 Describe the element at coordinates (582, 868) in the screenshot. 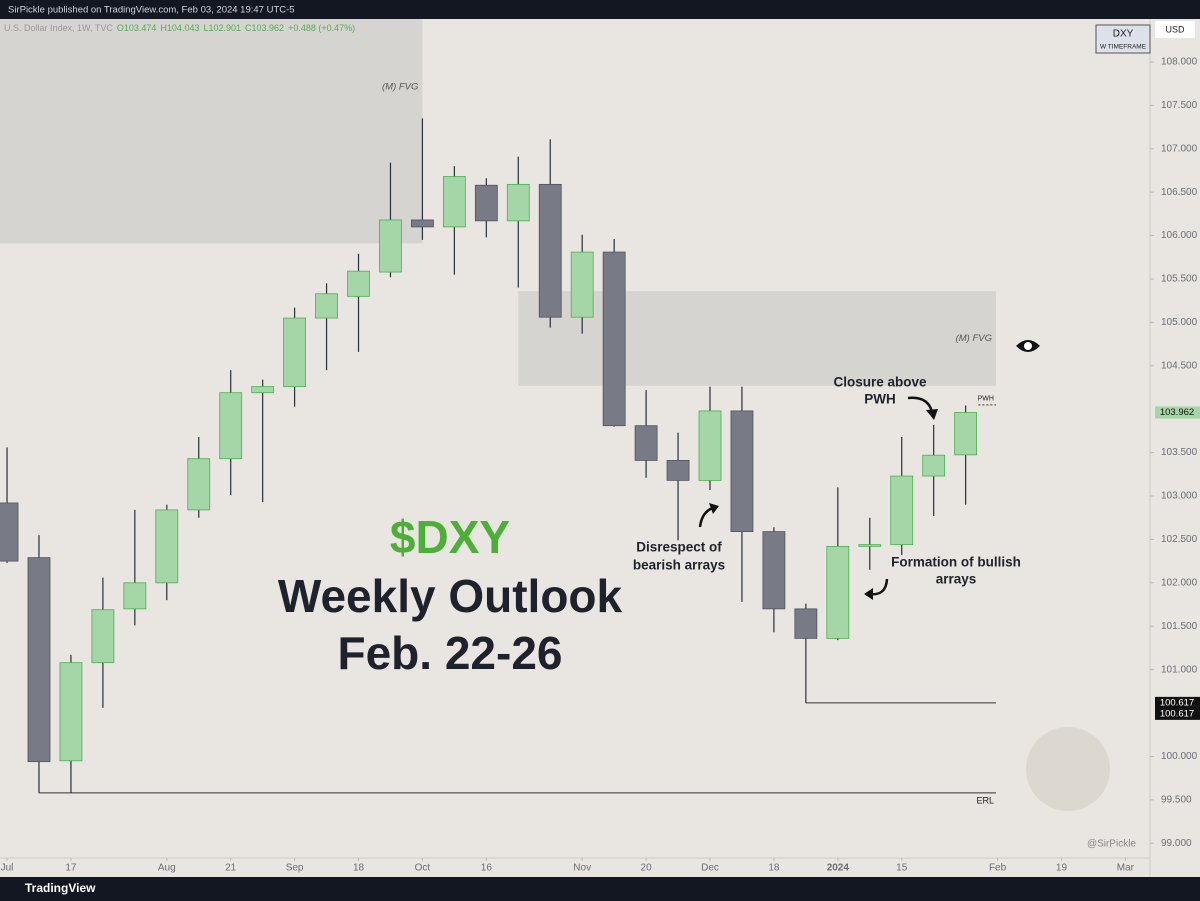

I see `x-tick-label: Nov` at that location.